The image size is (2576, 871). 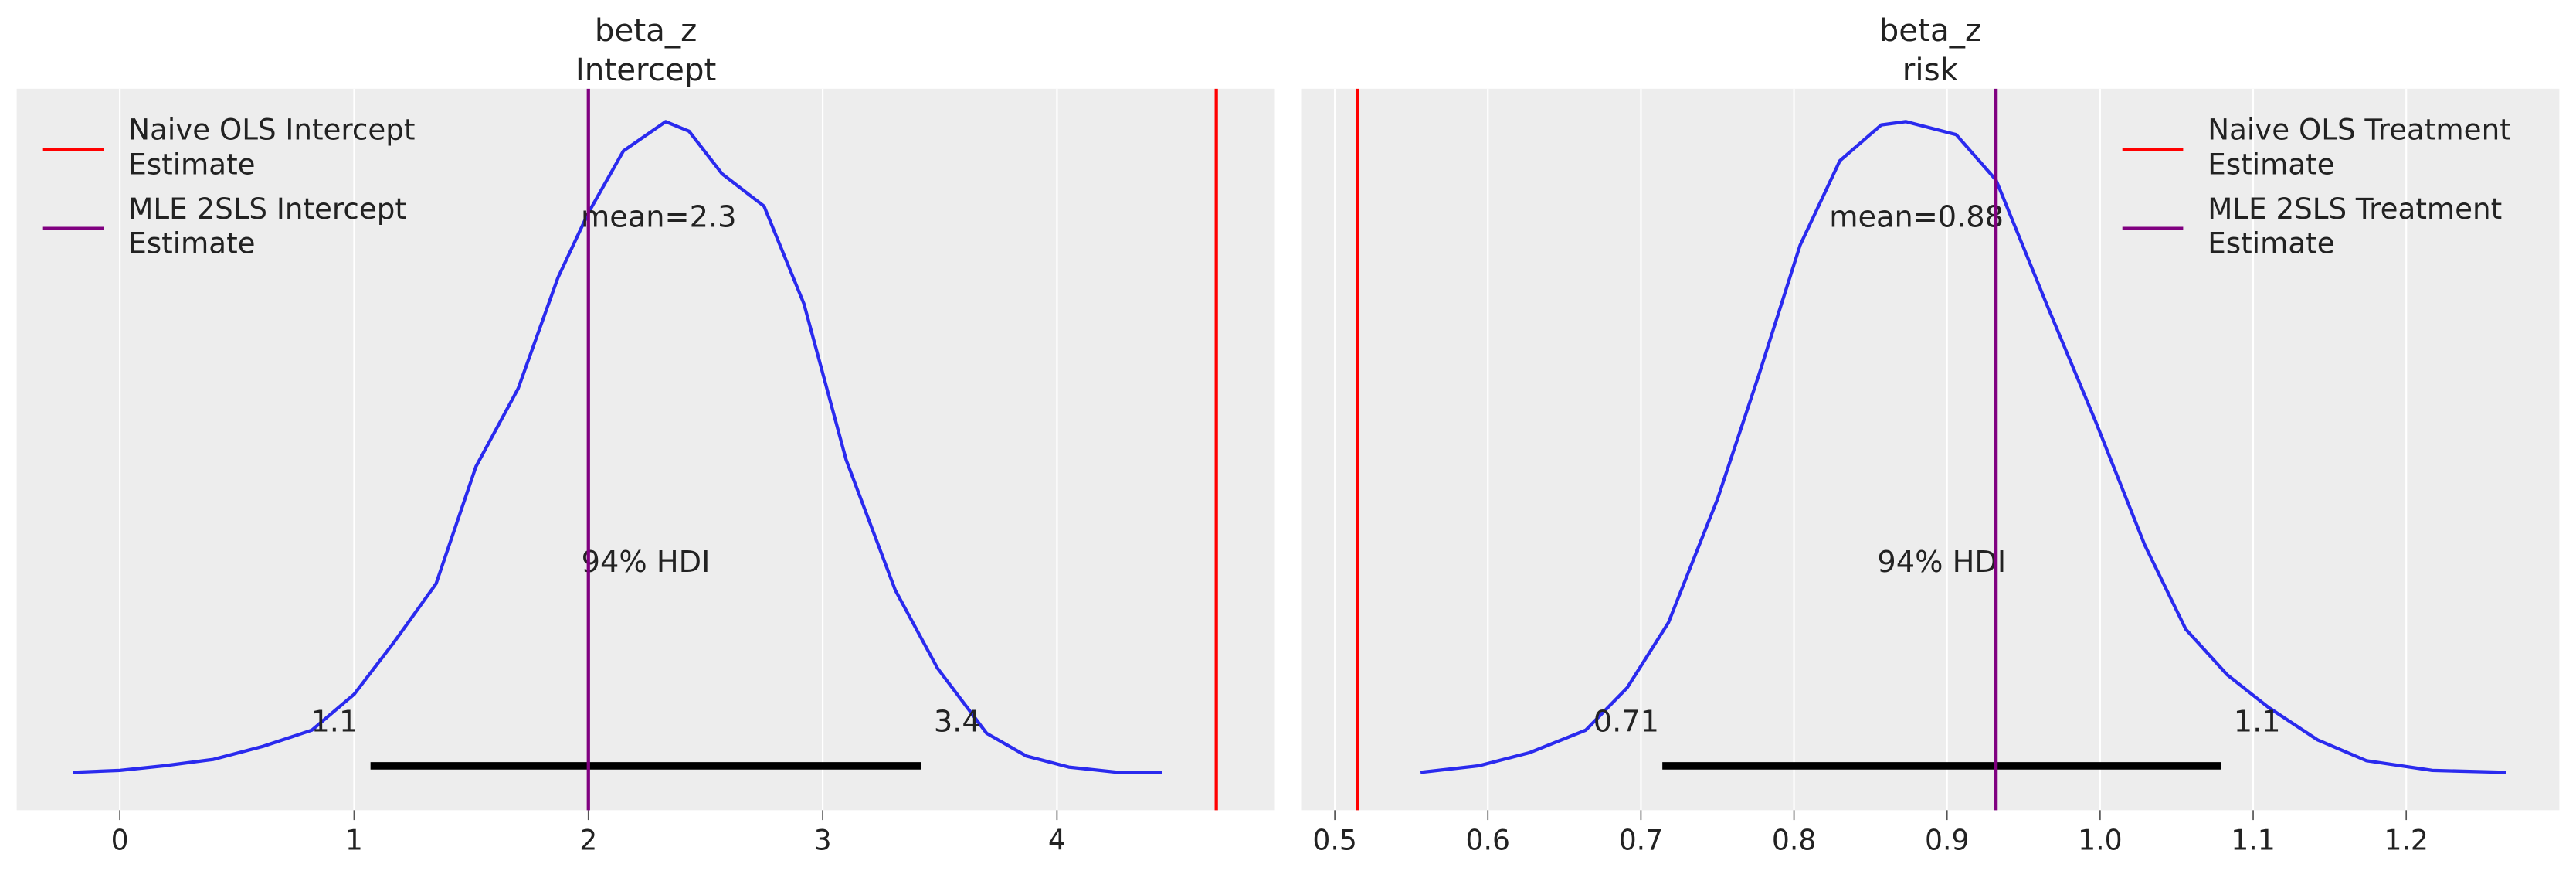 What do you see at coordinates (120, 840) in the screenshot?
I see `tick-label: 0` at bounding box center [120, 840].